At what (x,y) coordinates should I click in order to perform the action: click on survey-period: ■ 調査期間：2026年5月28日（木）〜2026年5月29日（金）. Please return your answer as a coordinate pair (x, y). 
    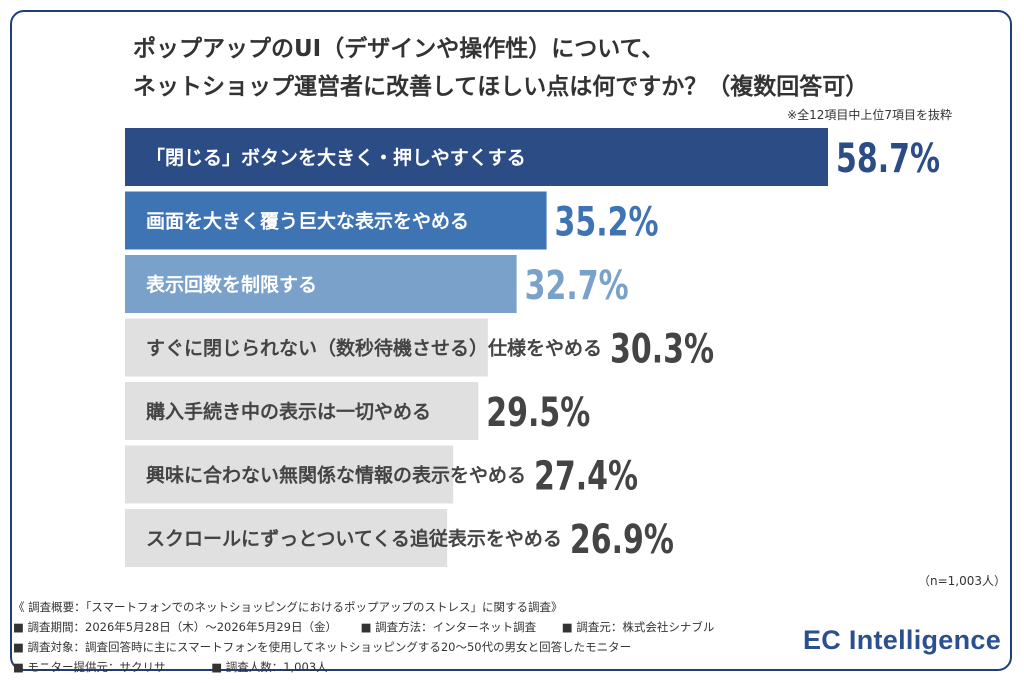
    Looking at the image, I should click on (175, 627).